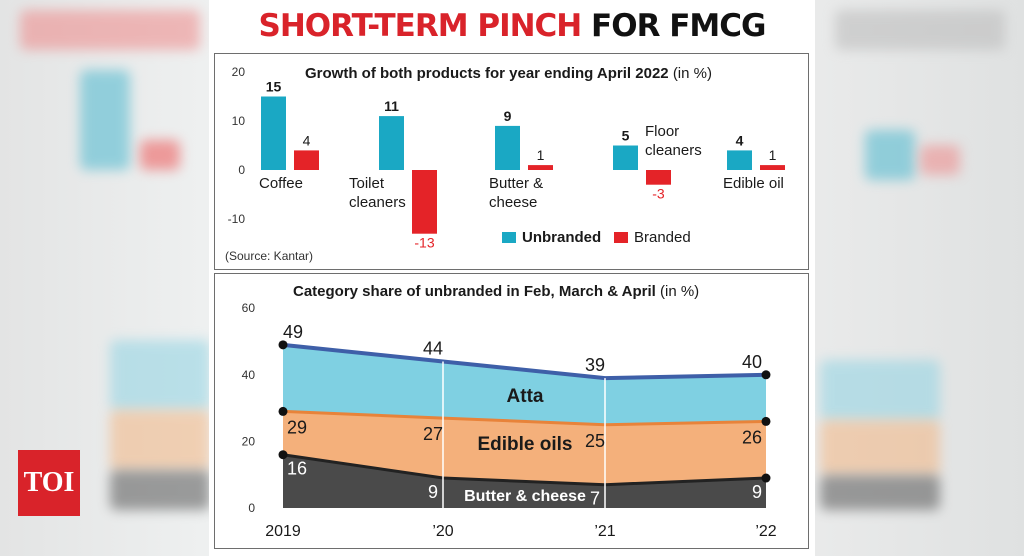 This screenshot has height=556, width=1024. What do you see at coordinates (377, 202) in the screenshot?
I see `category-label-toilet-cleaners-1: cleaners` at bounding box center [377, 202].